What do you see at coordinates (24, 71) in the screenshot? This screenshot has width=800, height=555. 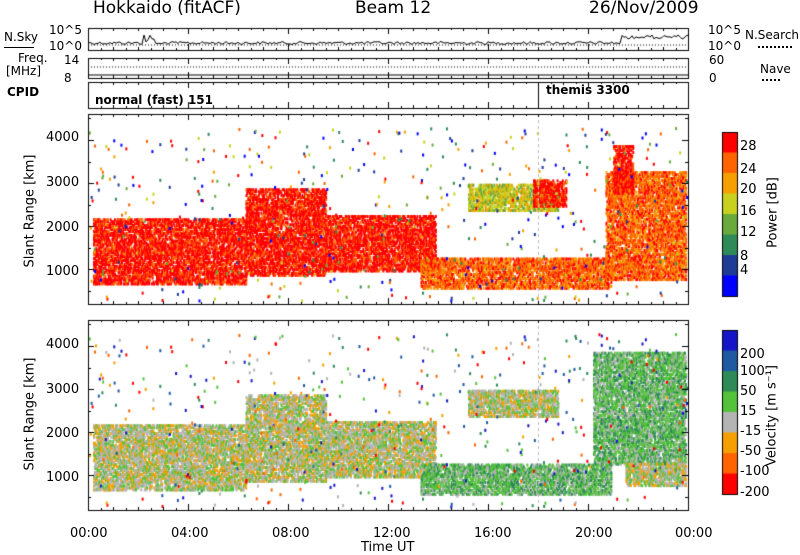 I see `freq-unit-label: [MHz]` at bounding box center [24, 71].